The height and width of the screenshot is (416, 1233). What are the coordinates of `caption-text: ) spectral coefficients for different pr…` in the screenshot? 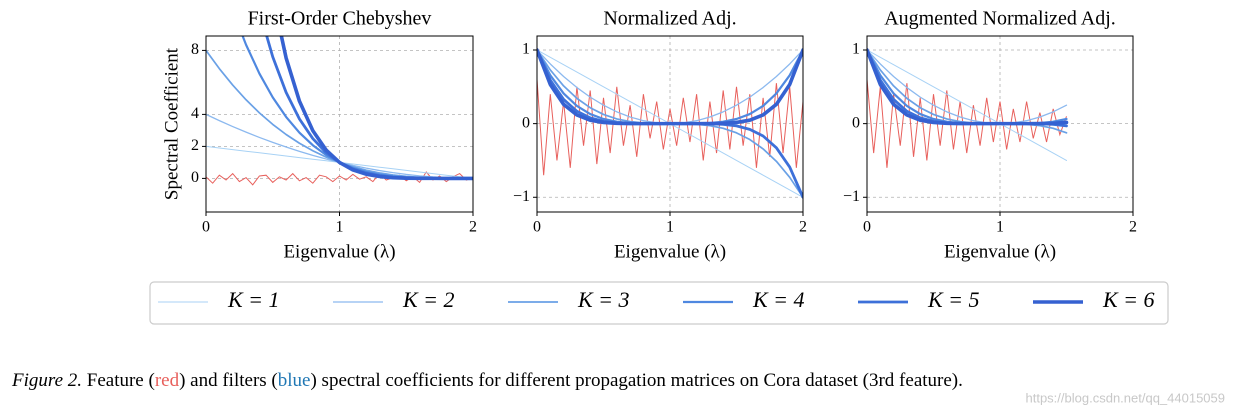 It's located at (636, 380).